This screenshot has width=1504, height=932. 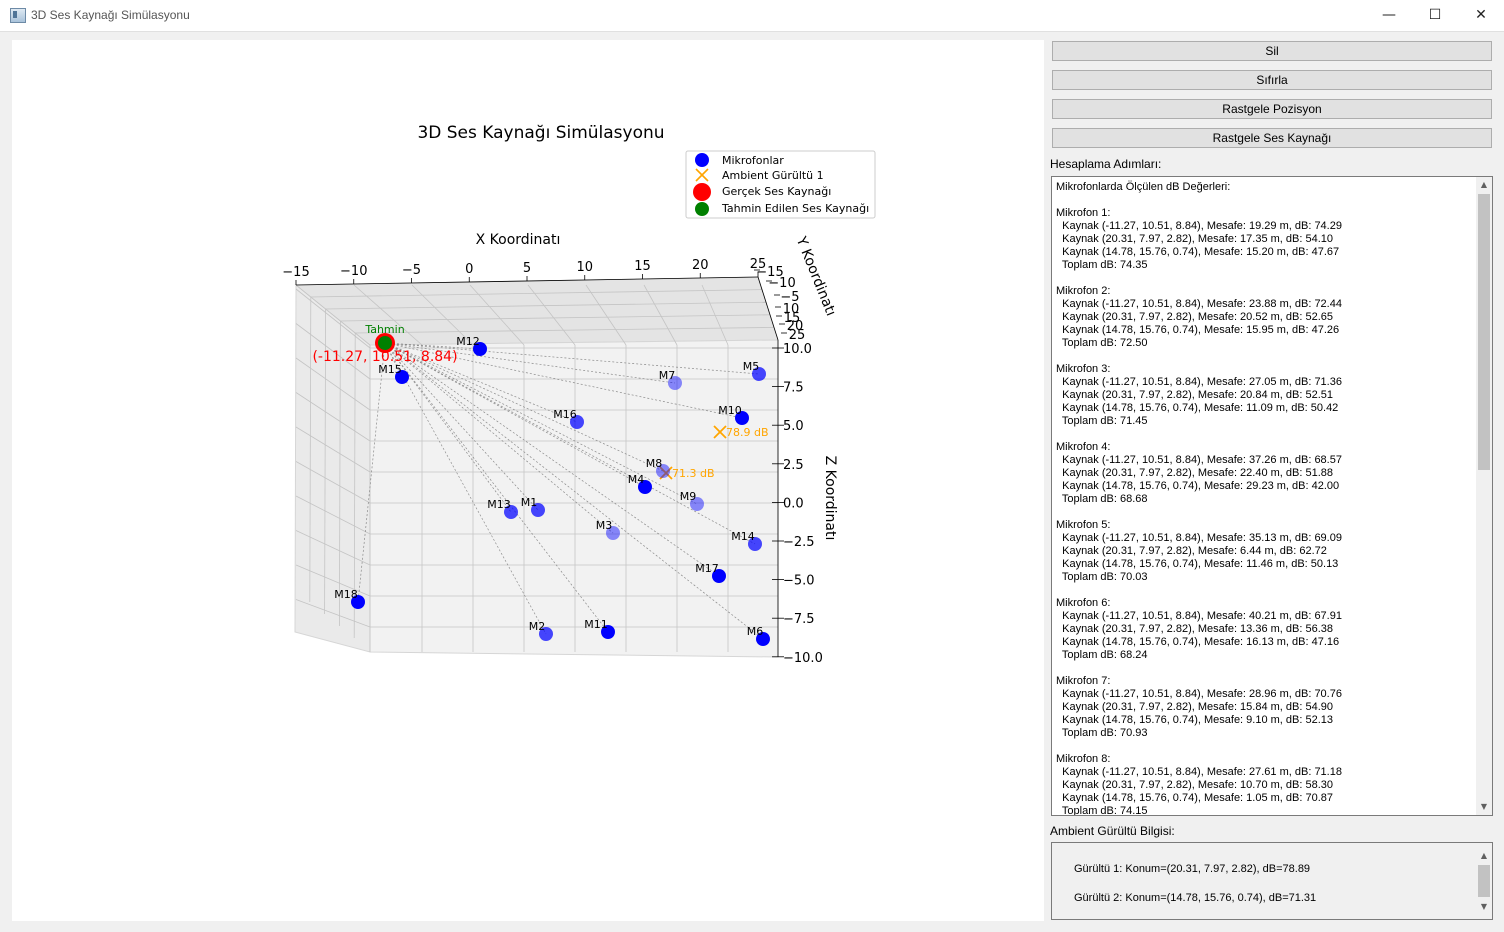 I want to click on x-tick-label: 20, so click(x=700, y=265).